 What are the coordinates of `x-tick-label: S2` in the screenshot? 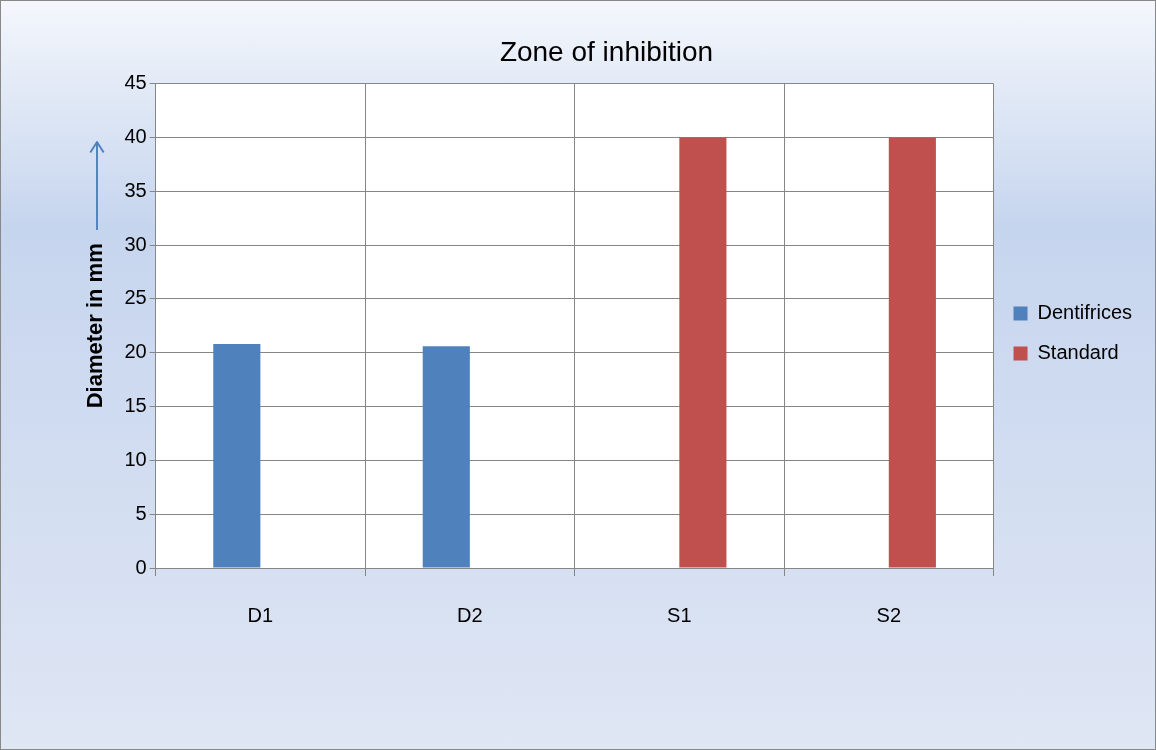 It's located at (889, 614).